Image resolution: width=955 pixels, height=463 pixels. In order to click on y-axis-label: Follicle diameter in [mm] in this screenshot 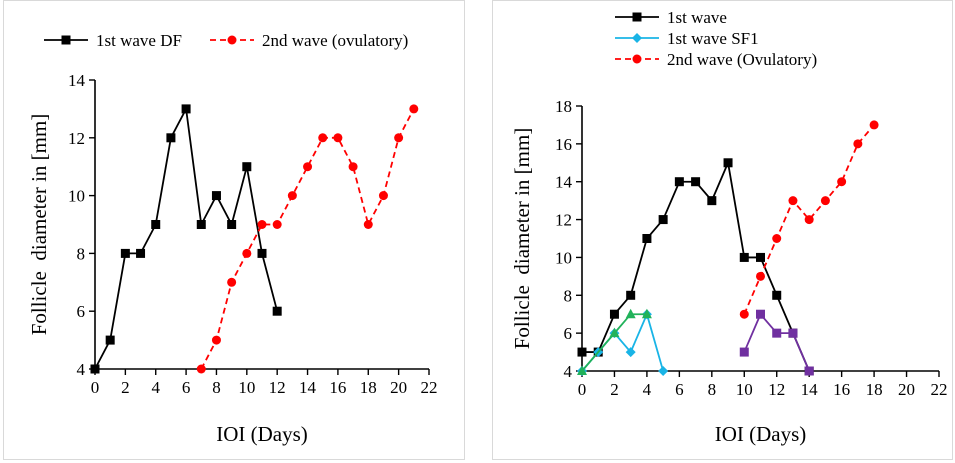, I will do `click(522, 239)`.